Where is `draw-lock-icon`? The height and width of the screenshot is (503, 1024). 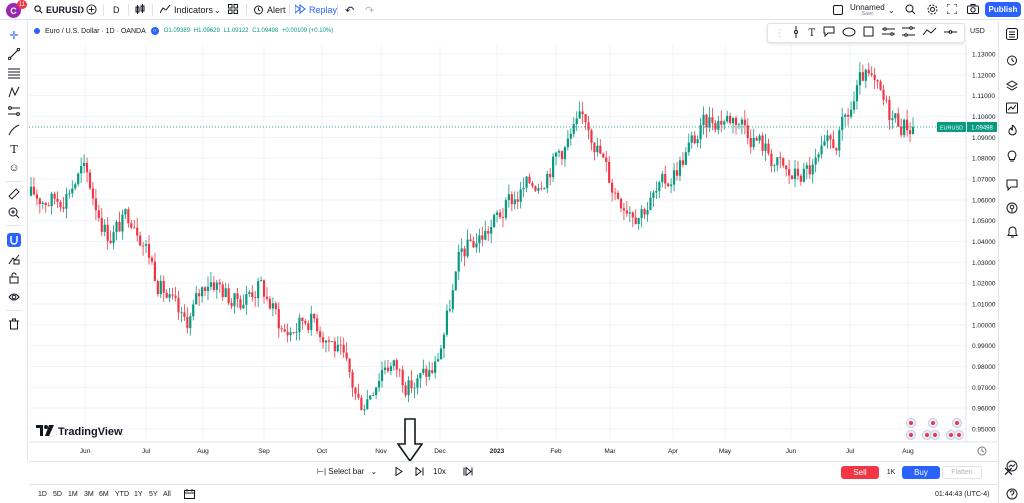
draw-lock-icon is located at coordinates (14, 259).